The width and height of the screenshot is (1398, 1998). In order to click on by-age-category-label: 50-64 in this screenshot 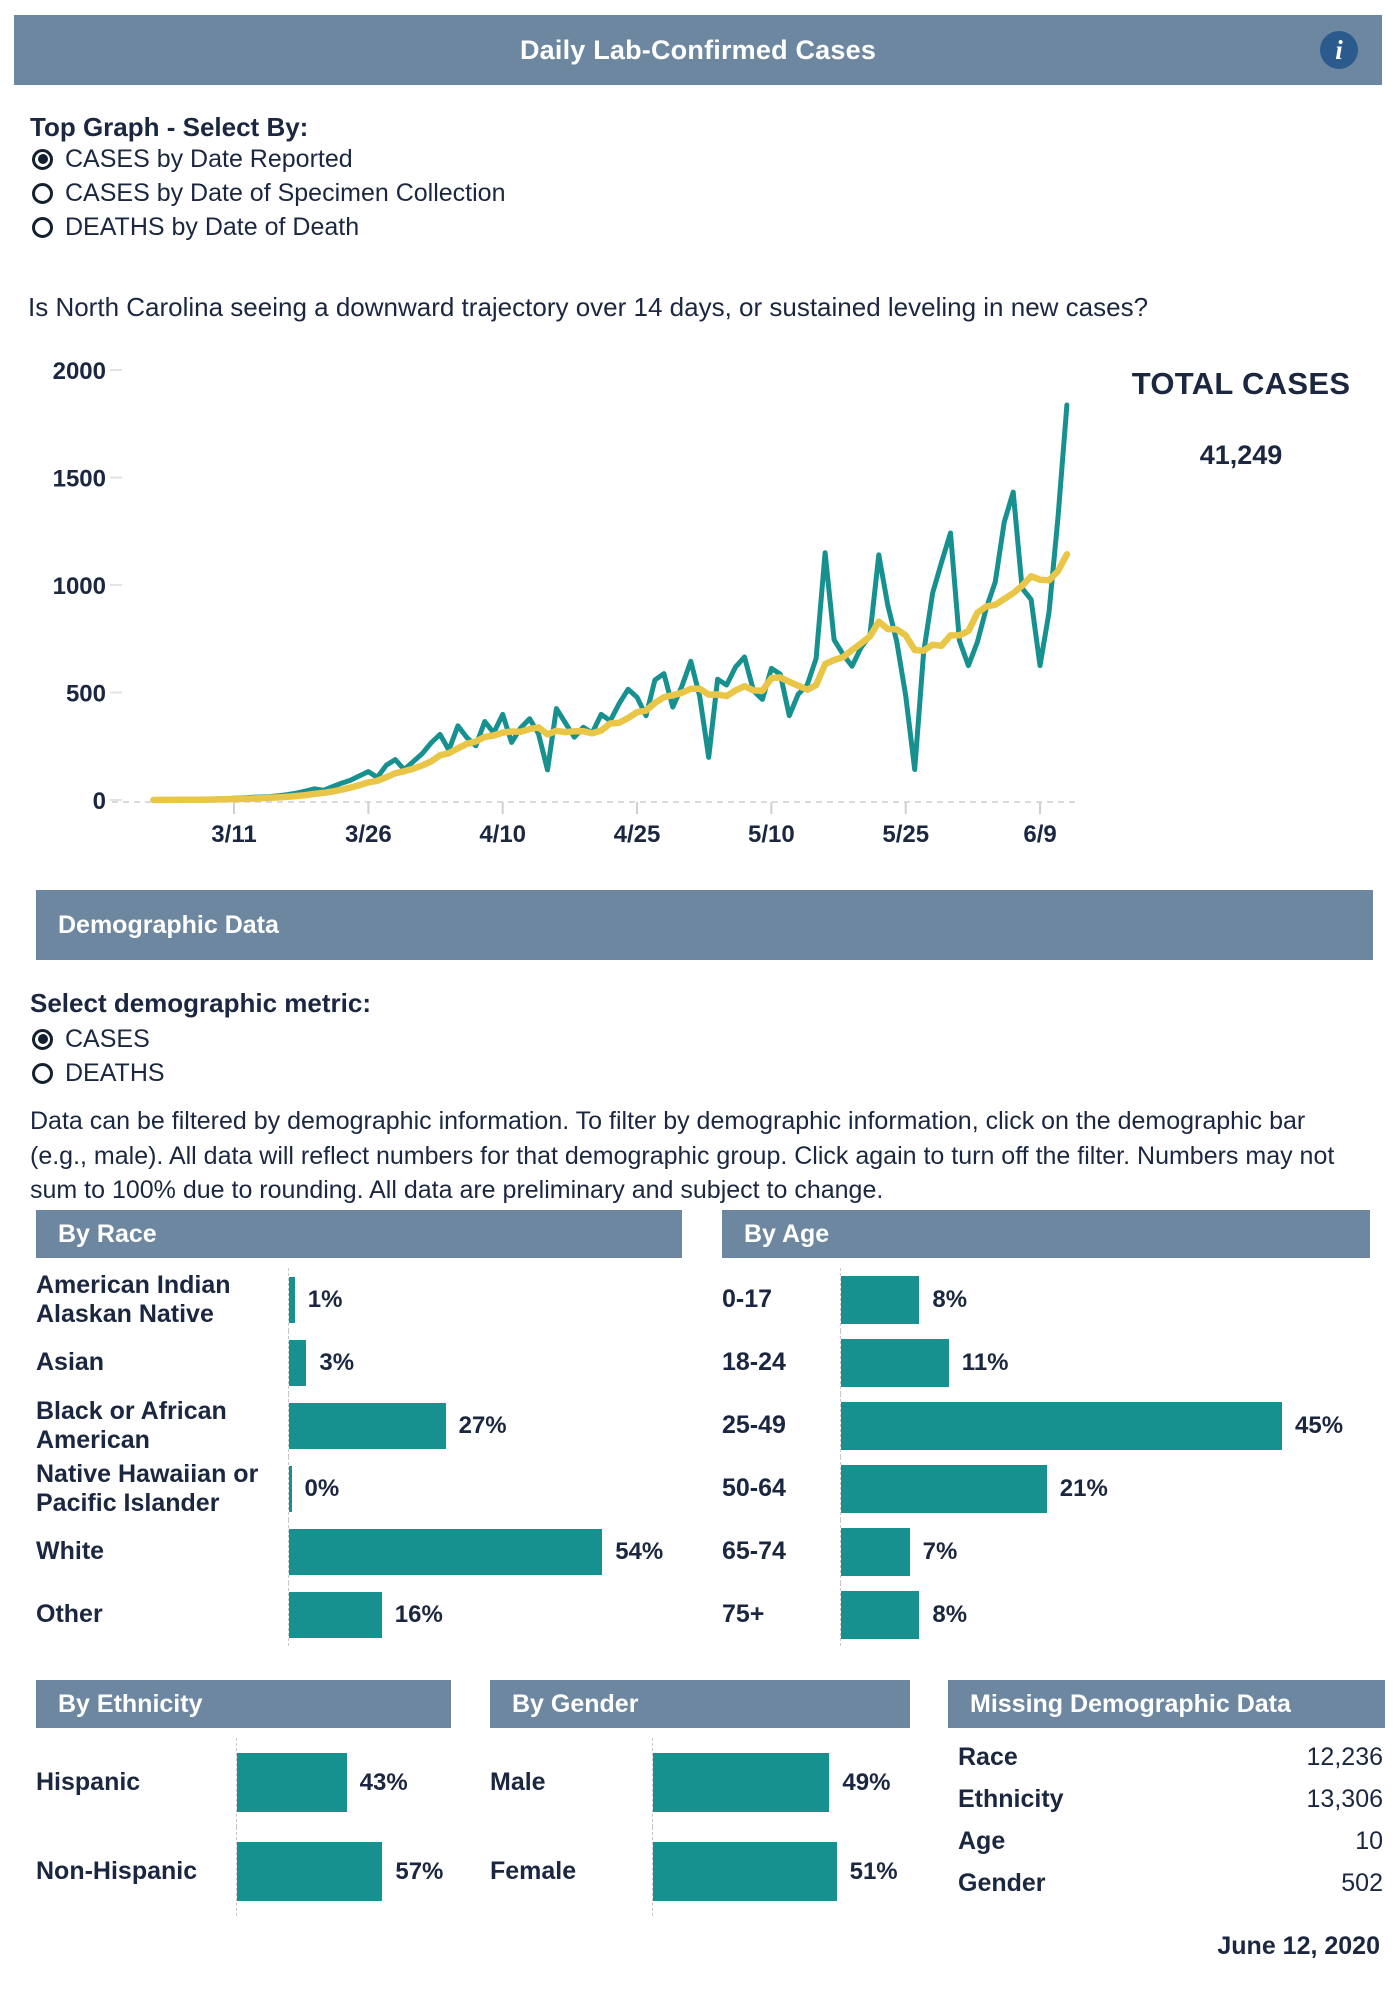, I will do `click(754, 1488)`.